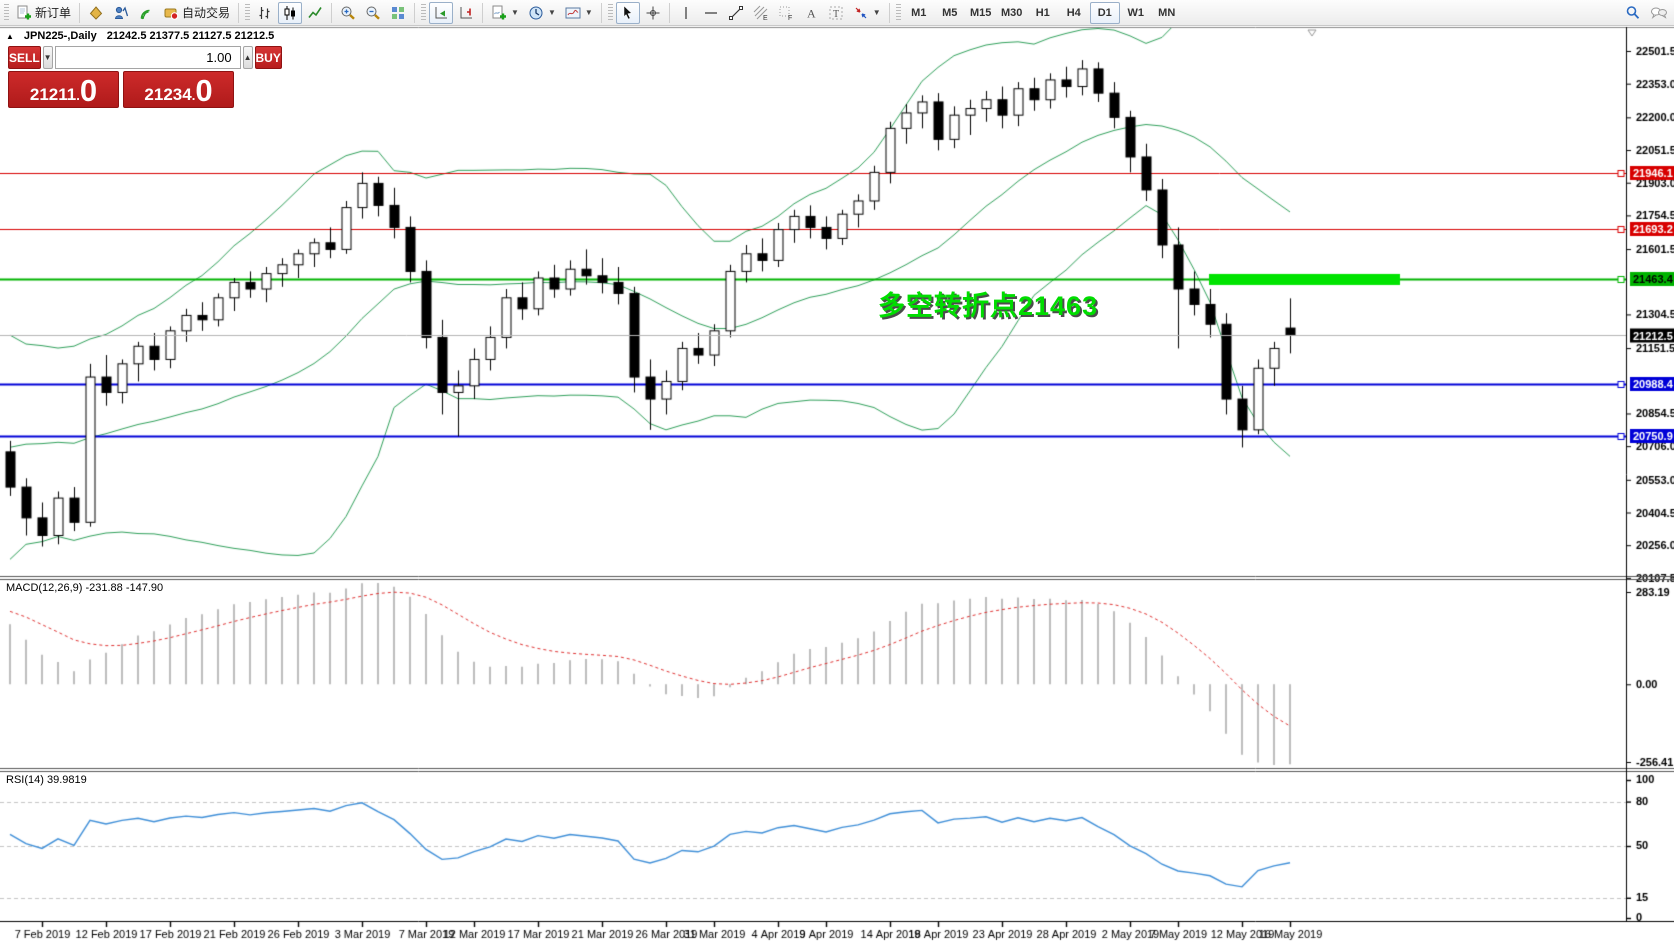 This screenshot has height=946, width=1674. I want to click on grid-button: F, so click(786, 13).